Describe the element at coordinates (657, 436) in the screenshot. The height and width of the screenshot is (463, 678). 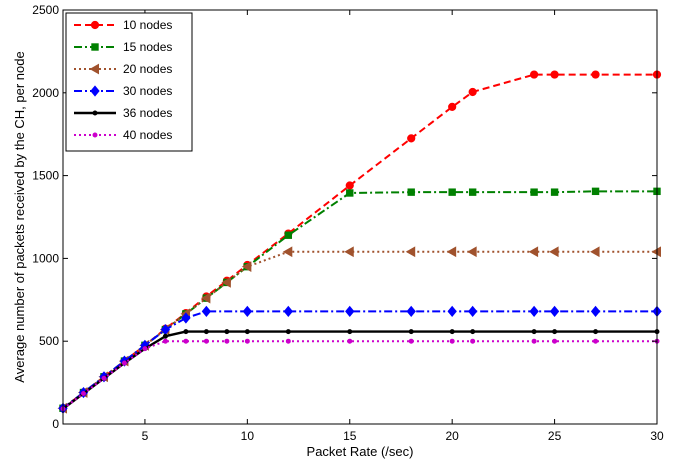
I see `x-tick-label: 30` at that location.